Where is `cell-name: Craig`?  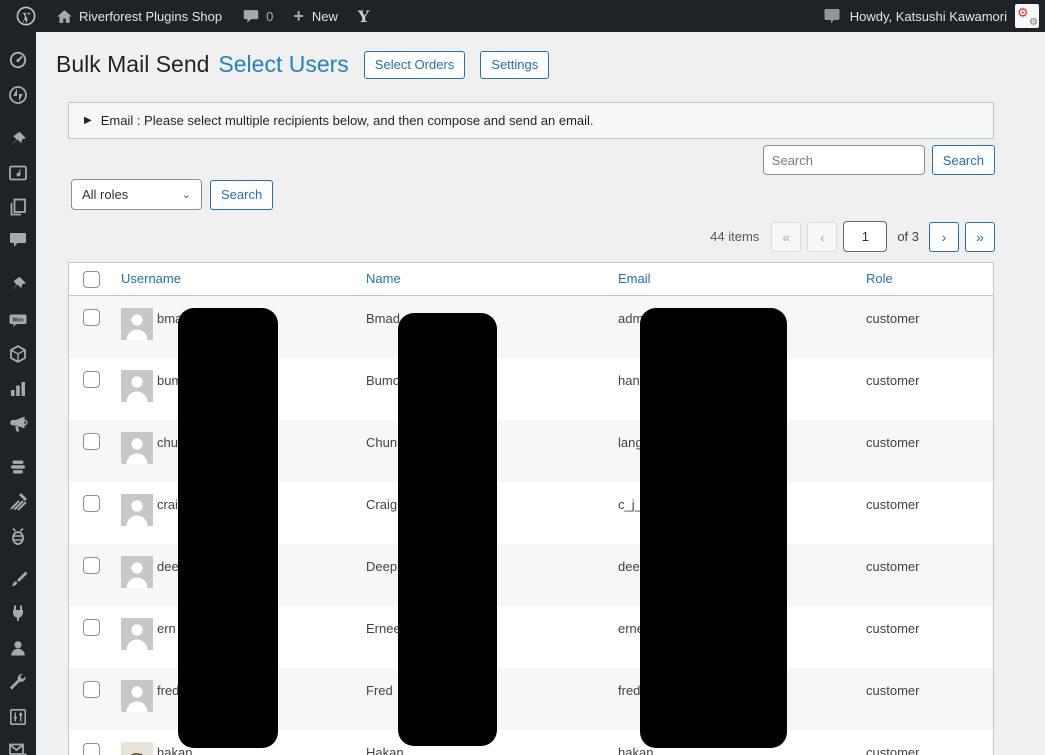 cell-name: Craig is located at coordinates (382, 504).